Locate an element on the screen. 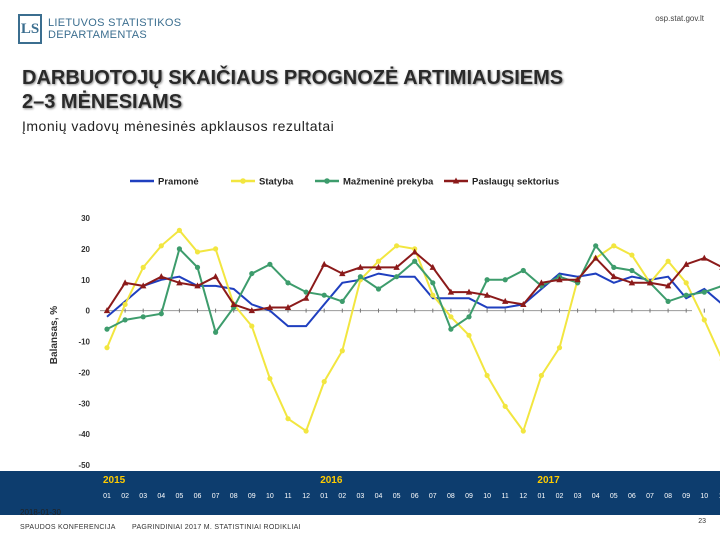 The image size is (720, 540). legend-marker is located at coordinates (456, 180).